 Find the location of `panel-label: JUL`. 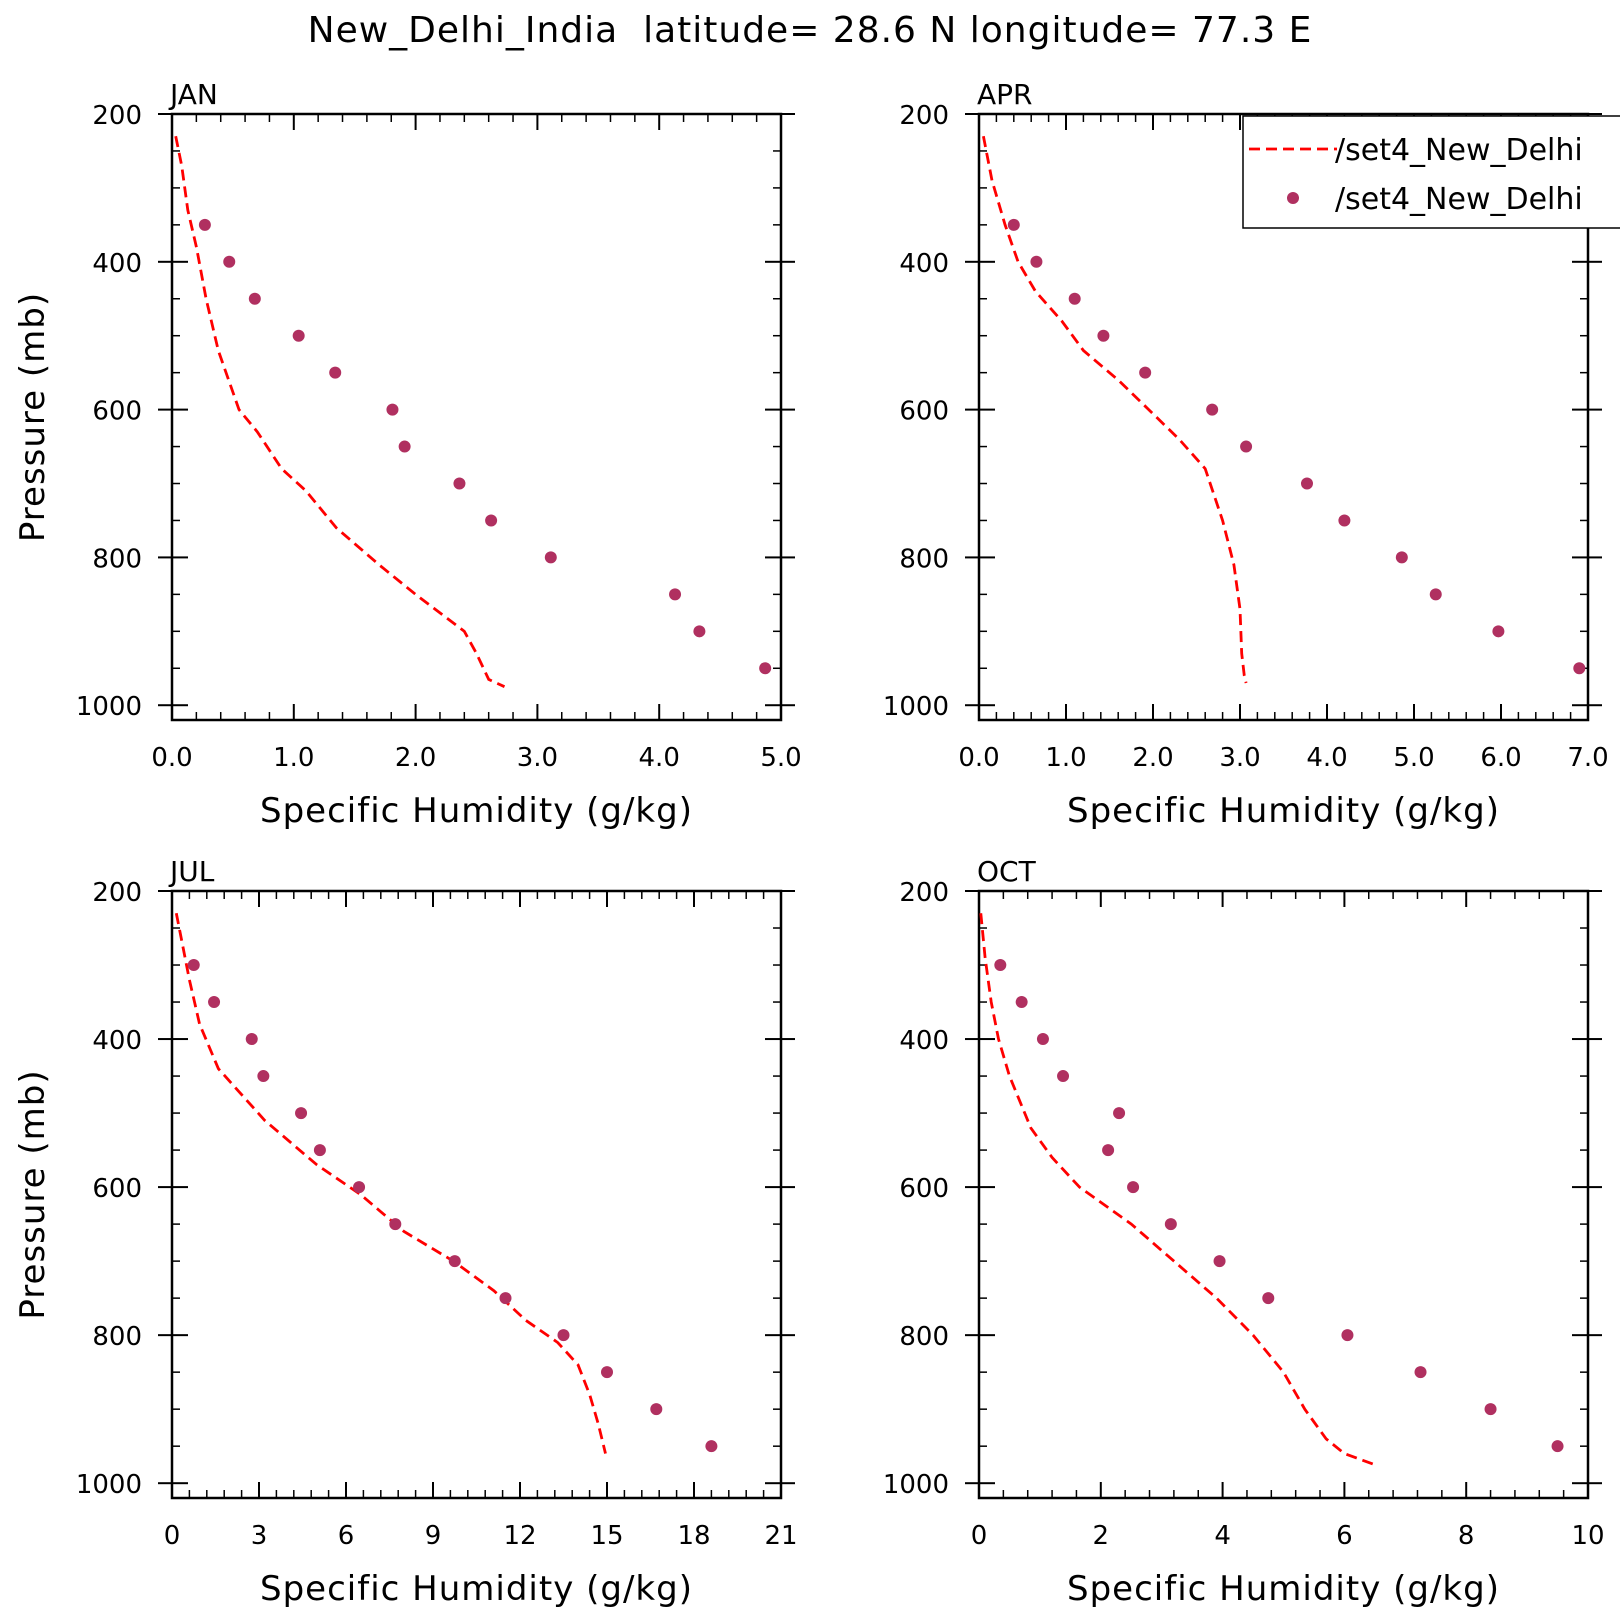

panel-label: JUL is located at coordinates (191, 871).